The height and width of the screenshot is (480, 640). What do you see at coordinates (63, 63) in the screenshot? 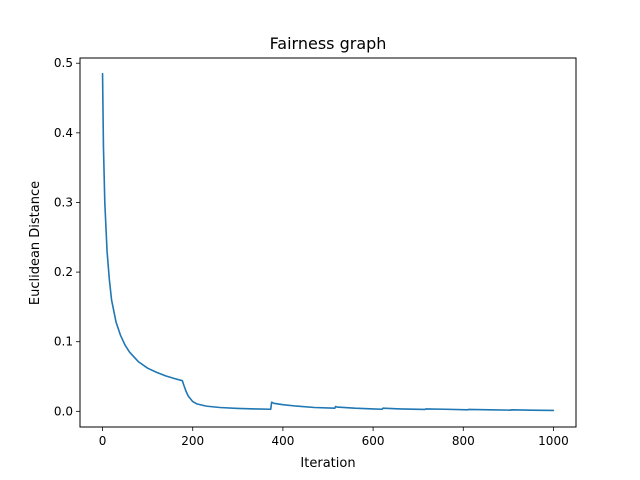
I see `y-tick-label: 0.5` at bounding box center [63, 63].